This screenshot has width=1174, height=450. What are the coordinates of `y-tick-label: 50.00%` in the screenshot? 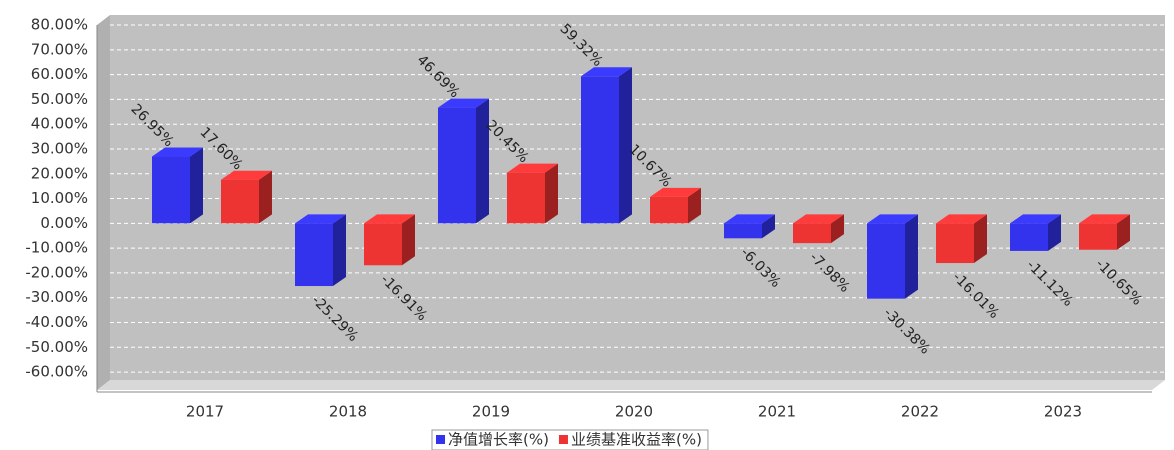 It's located at (59, 99).